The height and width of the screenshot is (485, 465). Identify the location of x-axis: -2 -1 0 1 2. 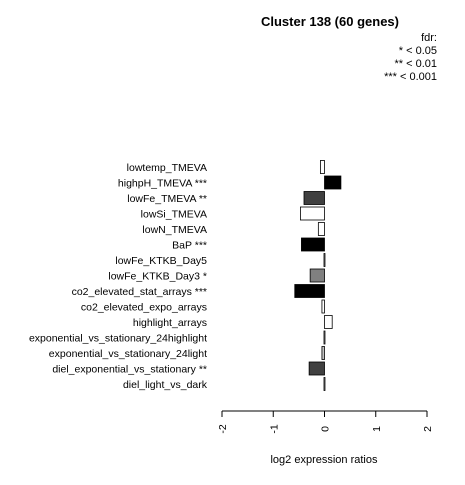
(325, 422).